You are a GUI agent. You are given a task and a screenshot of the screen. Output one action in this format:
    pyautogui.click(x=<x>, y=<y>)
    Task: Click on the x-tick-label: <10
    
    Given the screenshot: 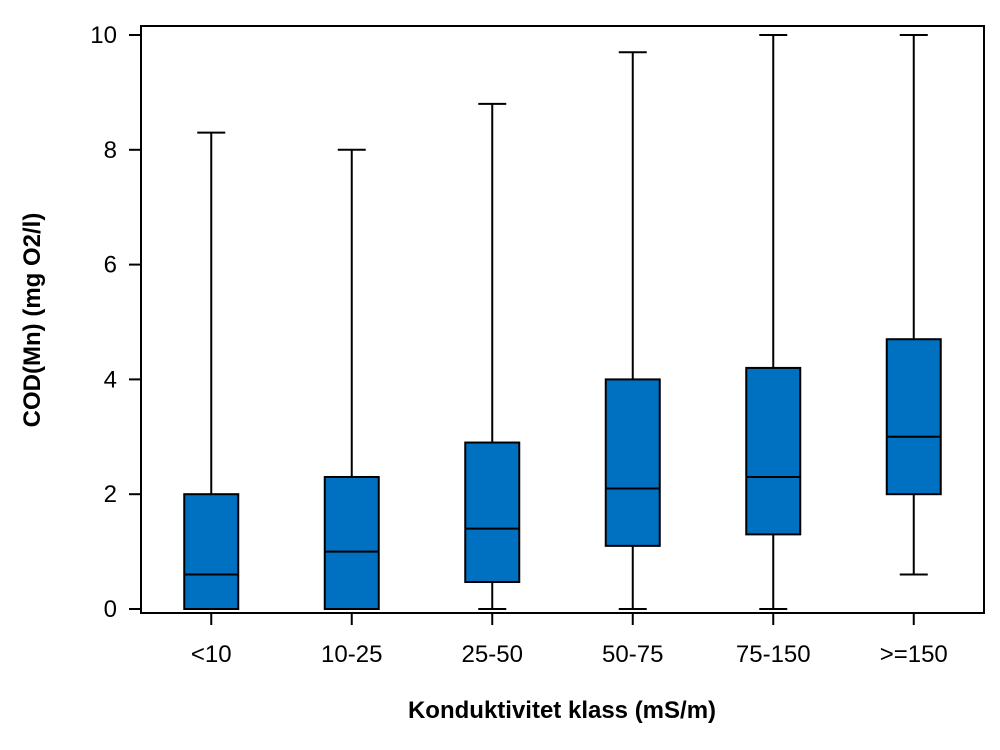 What is the action you would take?
    pyautogui.click(x=211, y=654)
    